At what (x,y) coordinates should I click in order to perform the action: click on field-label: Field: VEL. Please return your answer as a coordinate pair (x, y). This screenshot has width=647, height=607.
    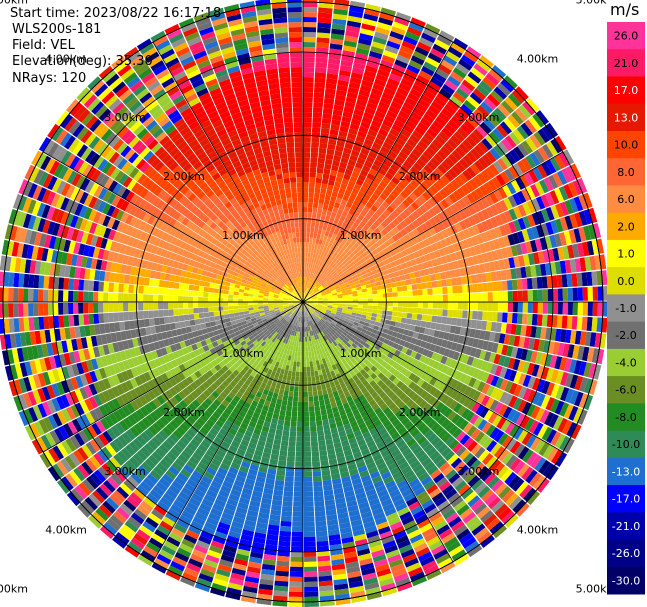
    Looking at the image, I should click on (43, 45).